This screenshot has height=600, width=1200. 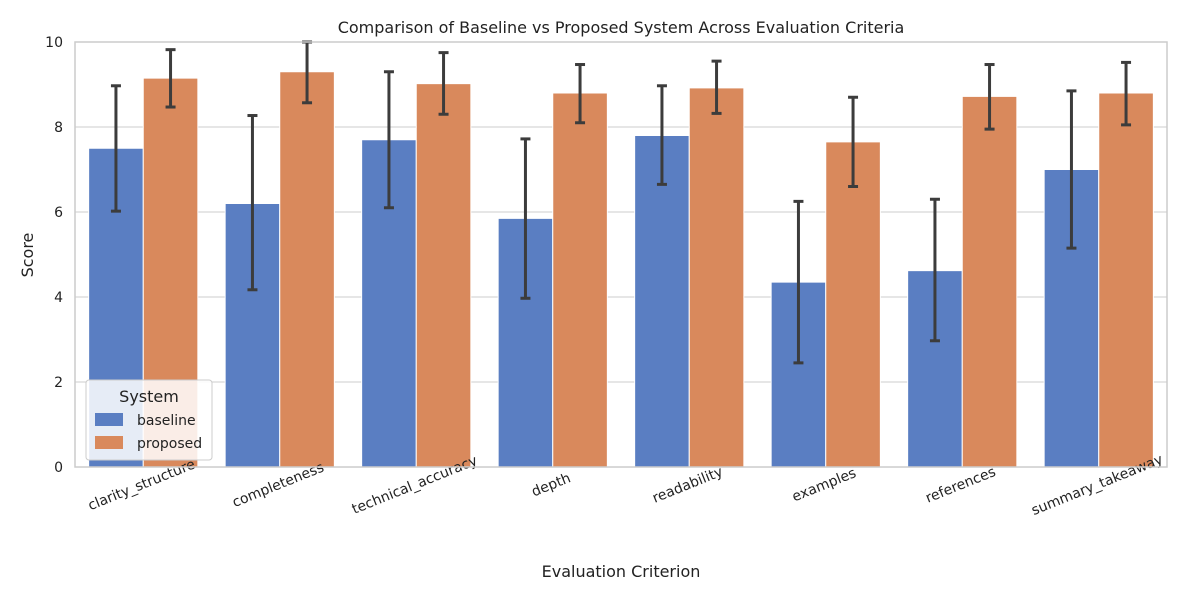 I want to click on x-tick-label: examples, so click(x=824, y=485).